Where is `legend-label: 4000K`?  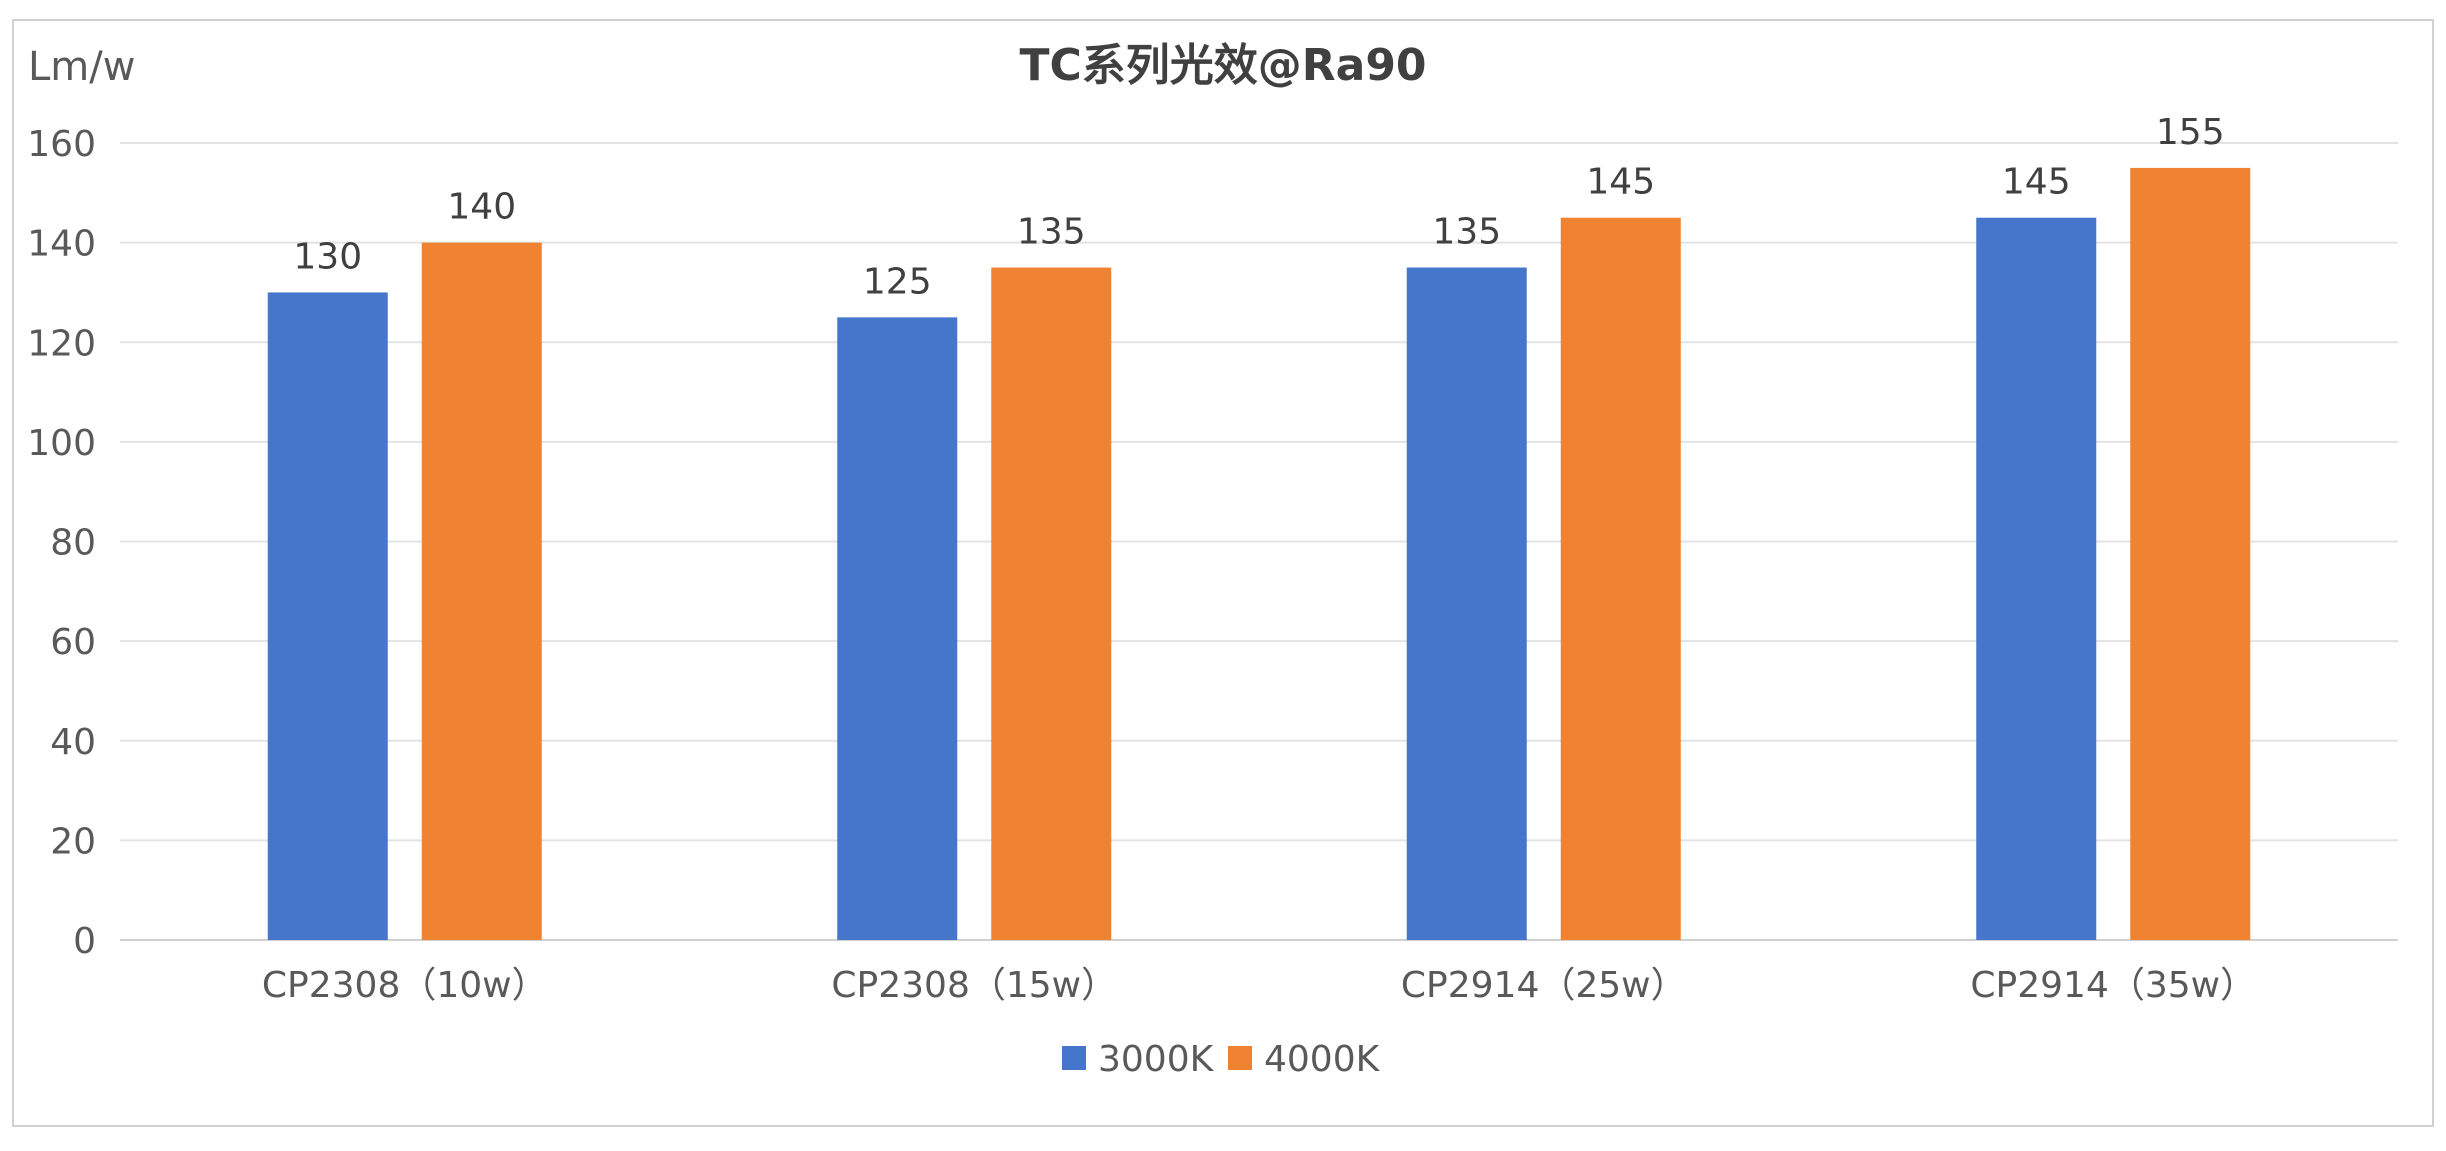 legend-label: 4000K is located at coordinates (1322, 1059).